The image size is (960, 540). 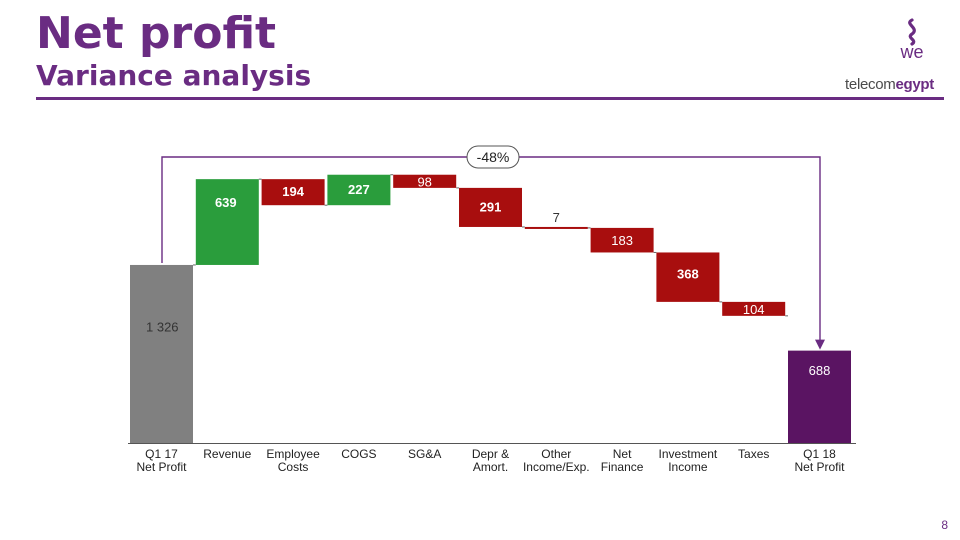 I want to click on logo-brand-part2: egypt, so click(x=914, y=84).